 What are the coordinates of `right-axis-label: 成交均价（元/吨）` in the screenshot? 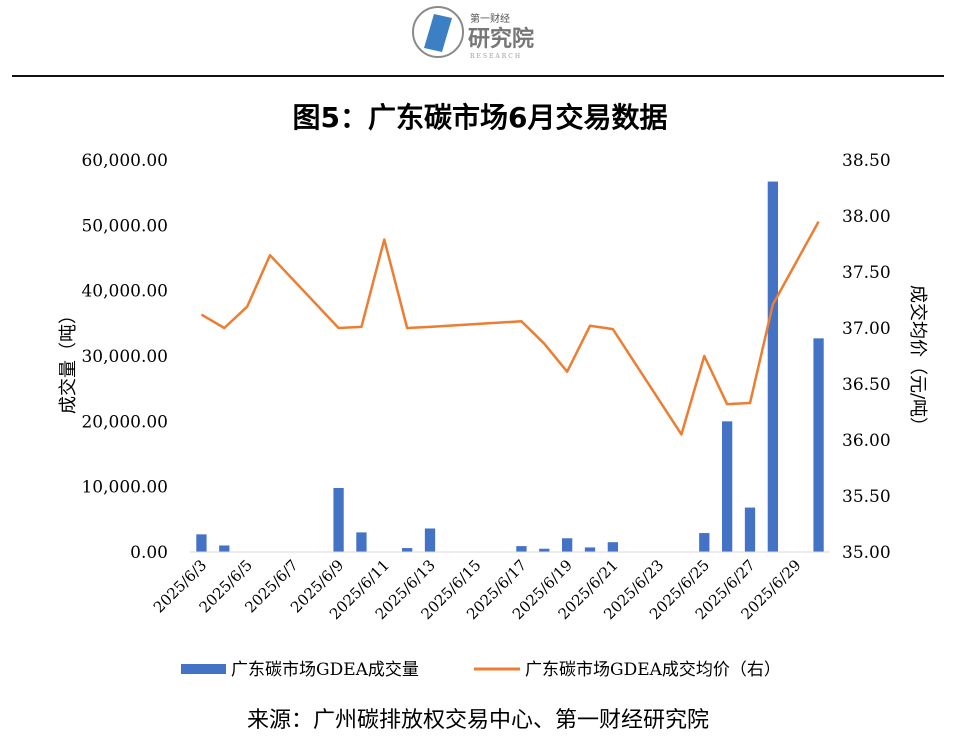 It's located at (917, 360).